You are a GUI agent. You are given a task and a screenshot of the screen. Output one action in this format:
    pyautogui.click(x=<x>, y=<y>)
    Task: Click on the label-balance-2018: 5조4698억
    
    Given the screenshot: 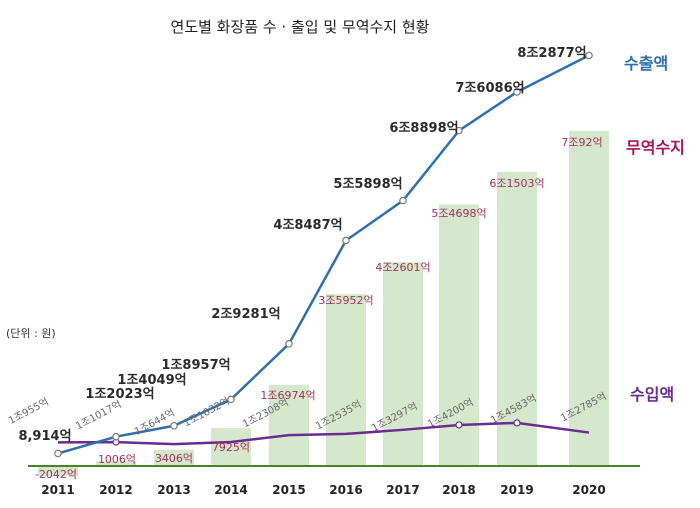 What is the action you would take?
    pyautogui.click(x=458, y=213)
    